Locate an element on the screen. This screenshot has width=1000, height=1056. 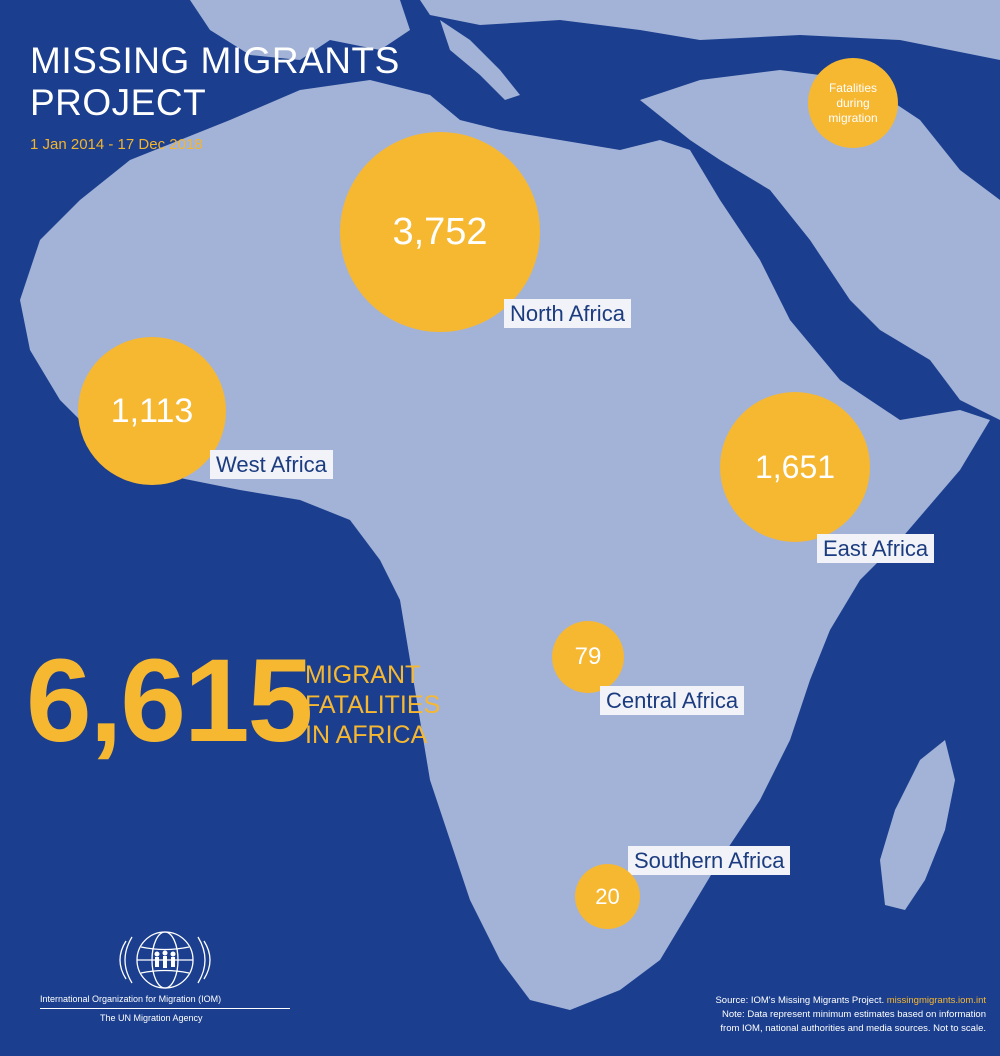
madagascar-landmass is located at coordinates (917, 825).